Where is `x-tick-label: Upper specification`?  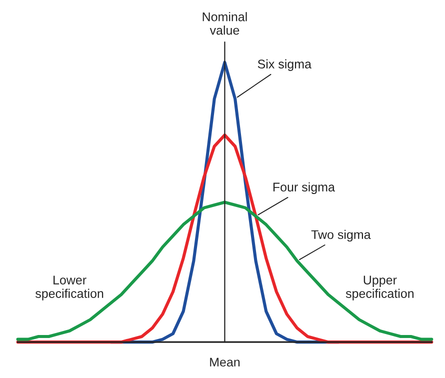
x-tick-label: Upper specification is located at coordinates (380, 288).